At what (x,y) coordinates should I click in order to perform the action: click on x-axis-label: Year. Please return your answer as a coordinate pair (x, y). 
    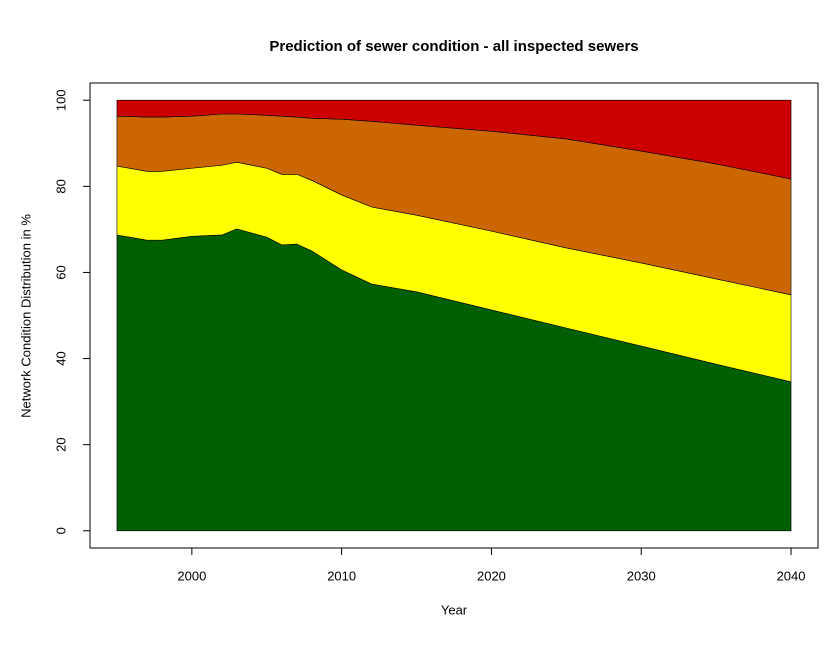
    Looking at the image, I should click on (454, 609).